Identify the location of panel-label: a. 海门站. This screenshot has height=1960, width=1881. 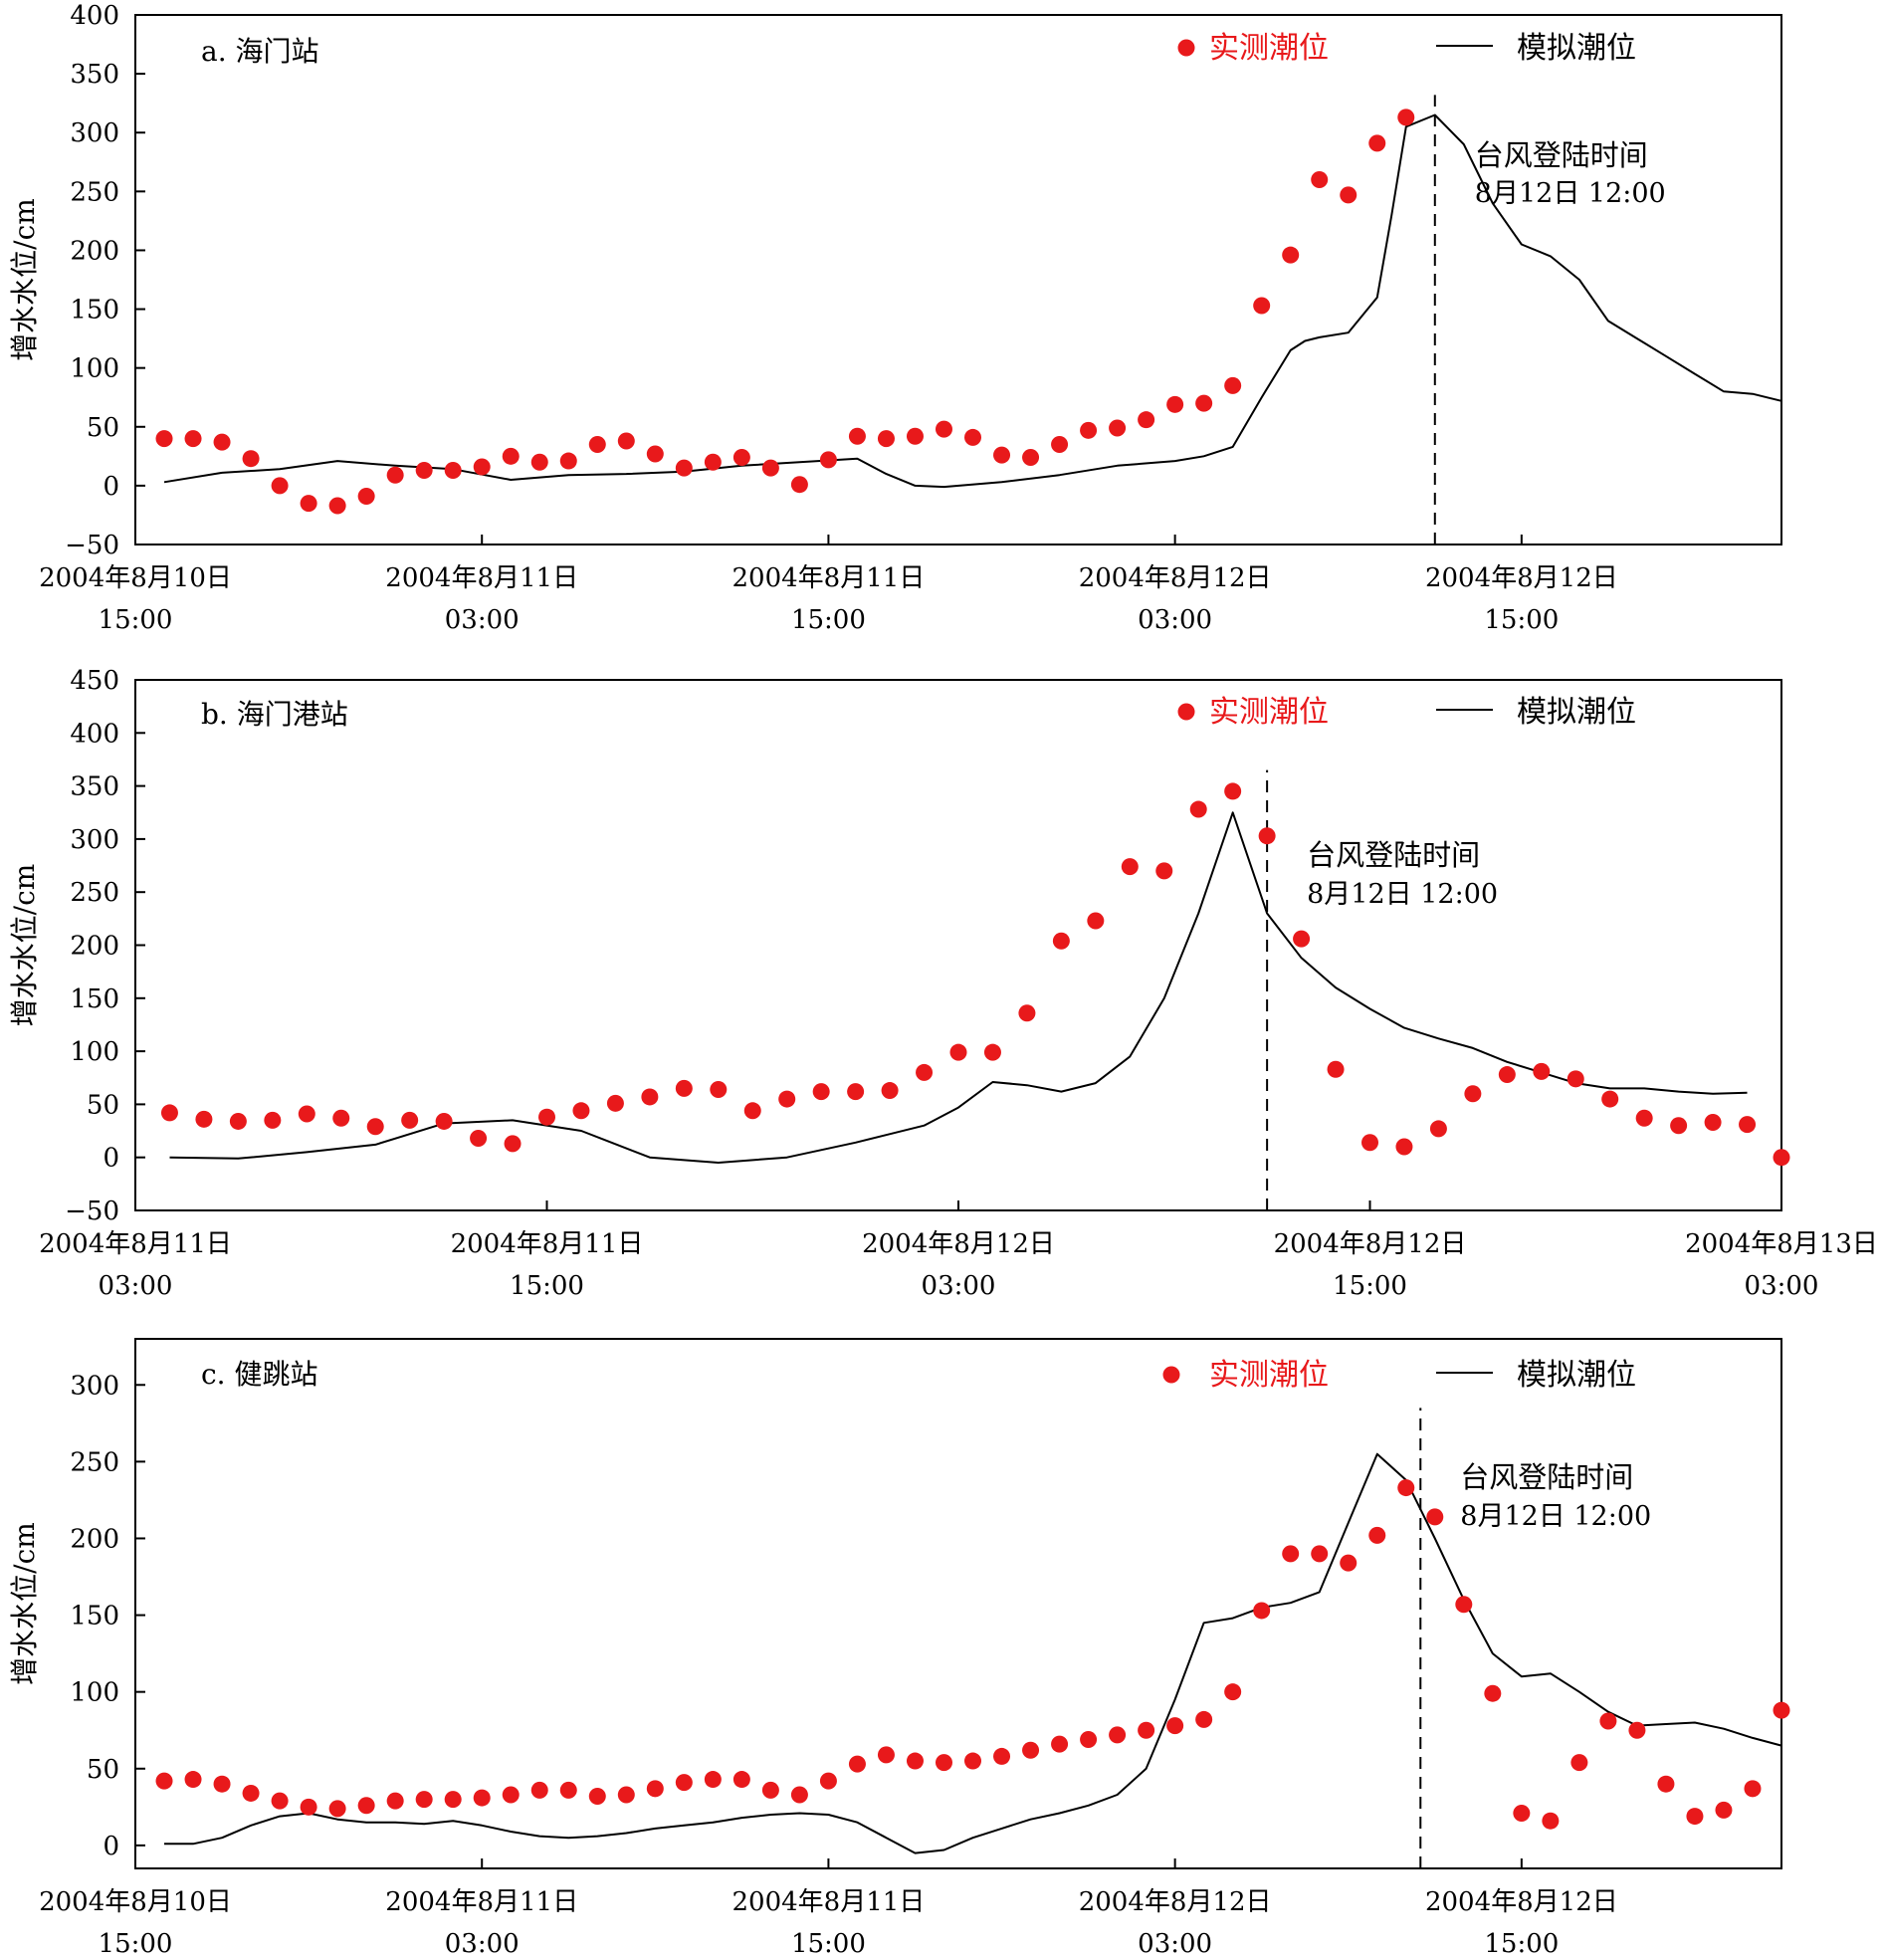
(260, 52).